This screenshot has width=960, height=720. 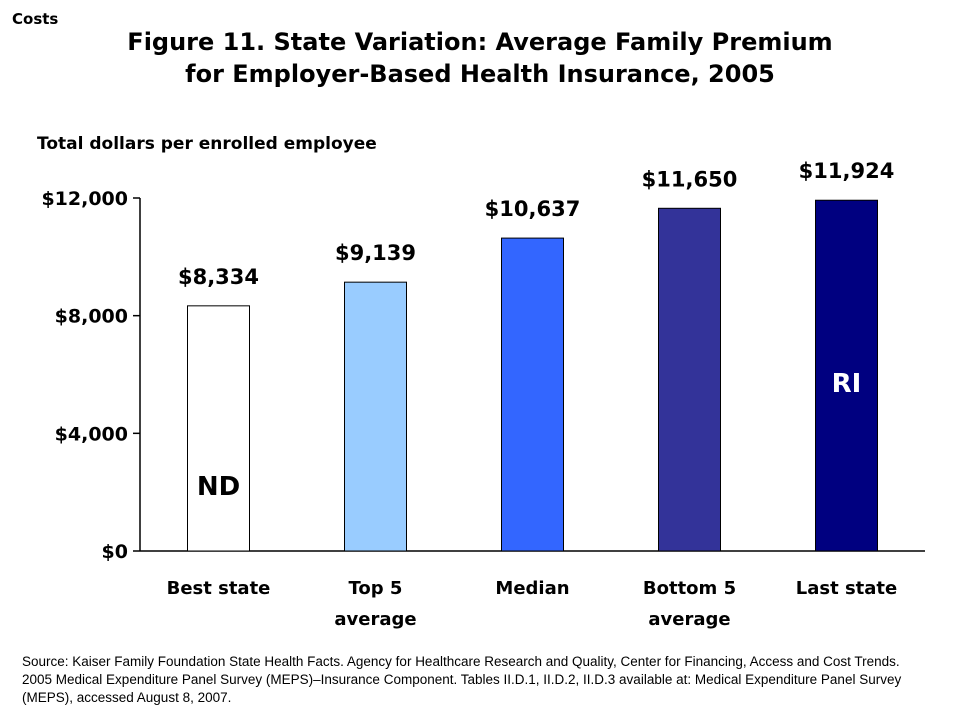 What do you see at coordinates (218, 487) in the screenshot?
I see `bar-annotation: ND` at bounding box center [218, 487].